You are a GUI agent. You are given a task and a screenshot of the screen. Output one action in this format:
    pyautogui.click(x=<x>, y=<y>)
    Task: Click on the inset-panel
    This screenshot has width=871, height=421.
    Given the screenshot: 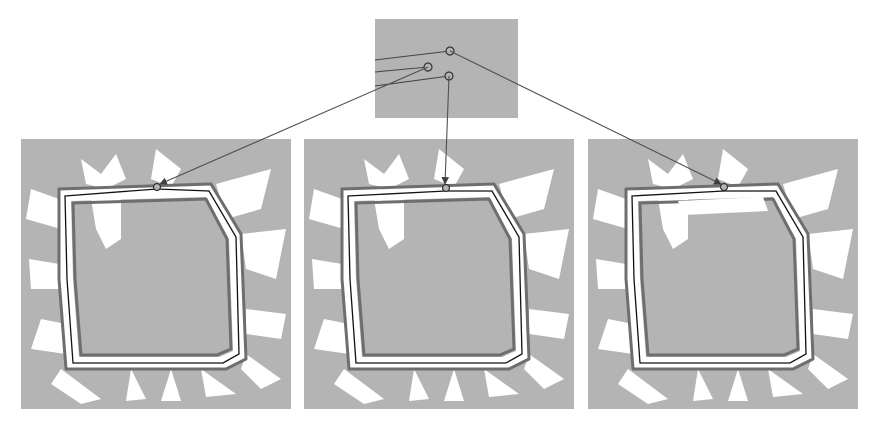 What is the action you would take?
    pyautogui.click(x=446, y=68)
    